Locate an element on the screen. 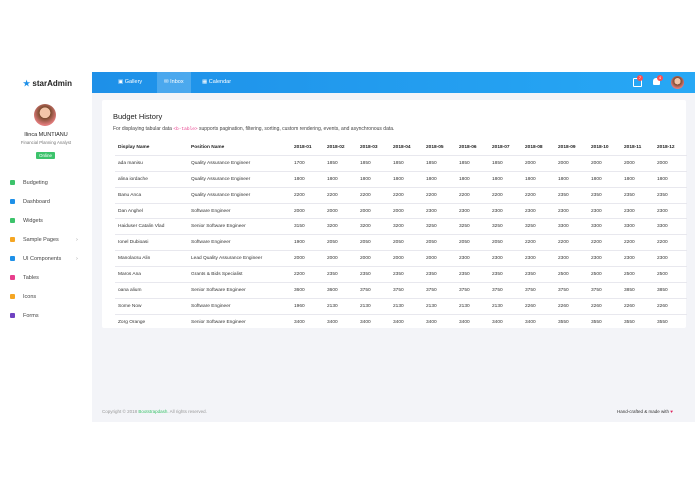 The image size is (695, 494). chevron: › is located at coordinates (77, 240).